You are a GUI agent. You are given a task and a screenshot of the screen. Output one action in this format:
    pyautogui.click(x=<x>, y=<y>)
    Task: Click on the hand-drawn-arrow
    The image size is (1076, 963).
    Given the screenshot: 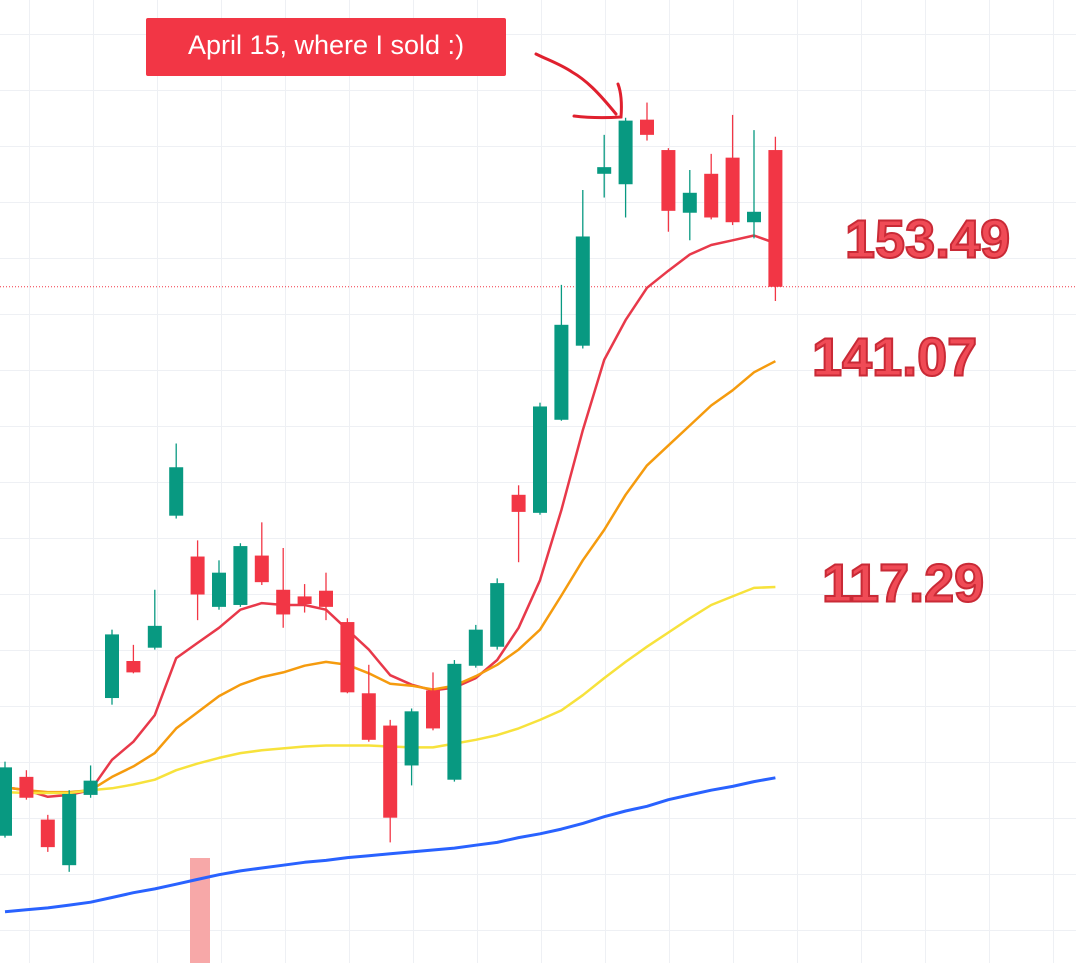 What is the action you would take?
    pyautogui.click(x=578, y=86)
    